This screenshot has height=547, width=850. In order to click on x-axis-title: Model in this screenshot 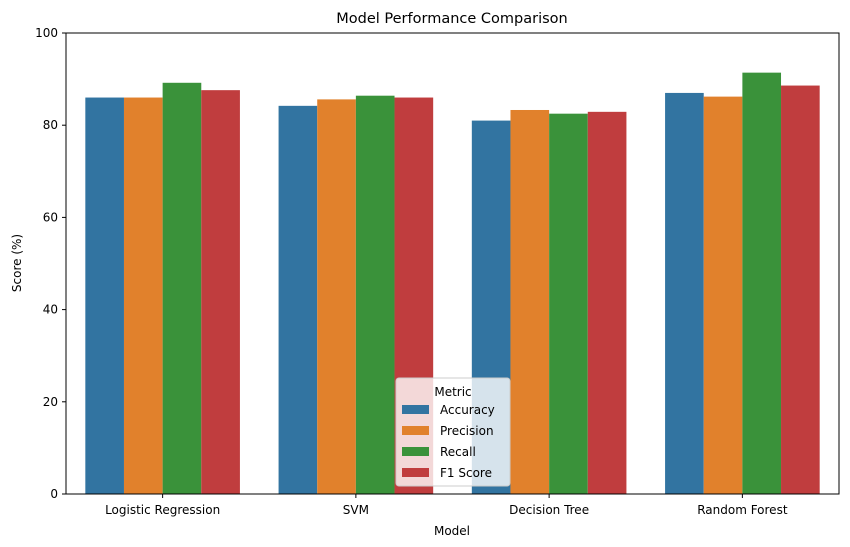, I will do `click(452, 531)`.